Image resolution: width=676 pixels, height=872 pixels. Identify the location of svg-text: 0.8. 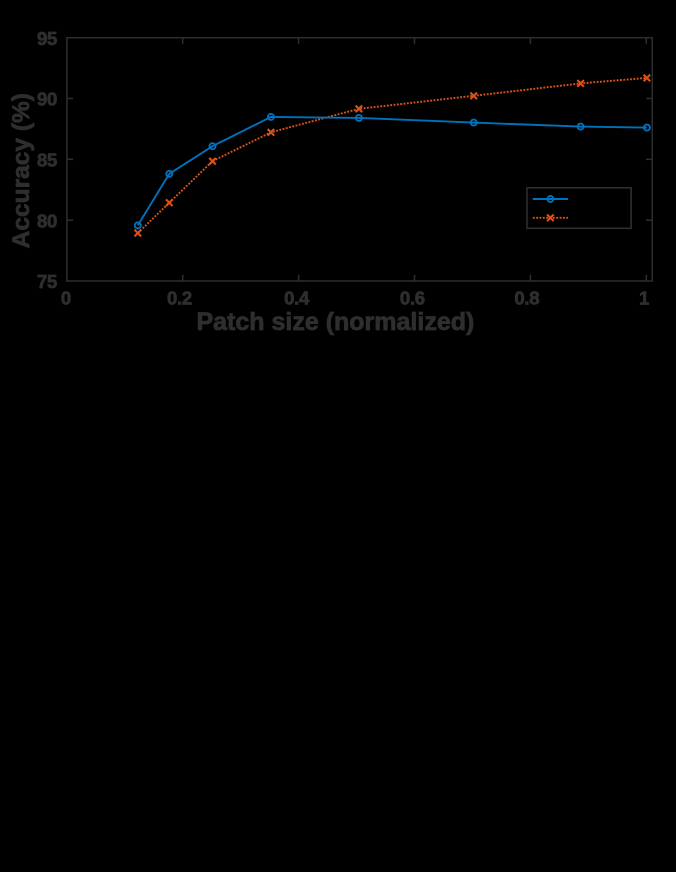
(526, 297).